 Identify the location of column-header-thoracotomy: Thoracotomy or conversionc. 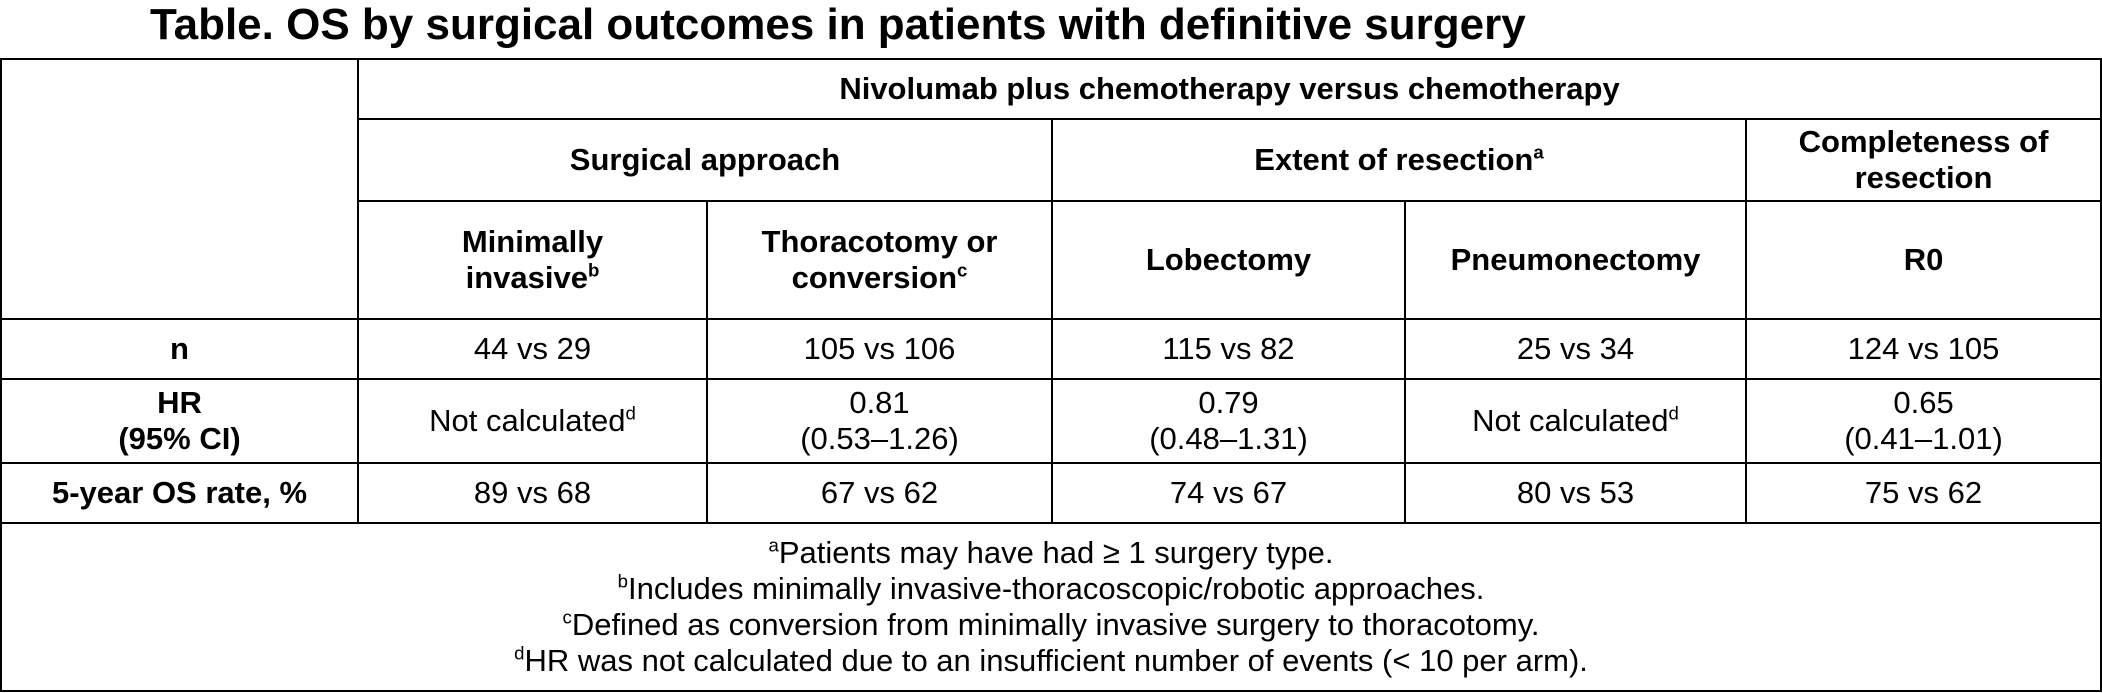
(879, 260).